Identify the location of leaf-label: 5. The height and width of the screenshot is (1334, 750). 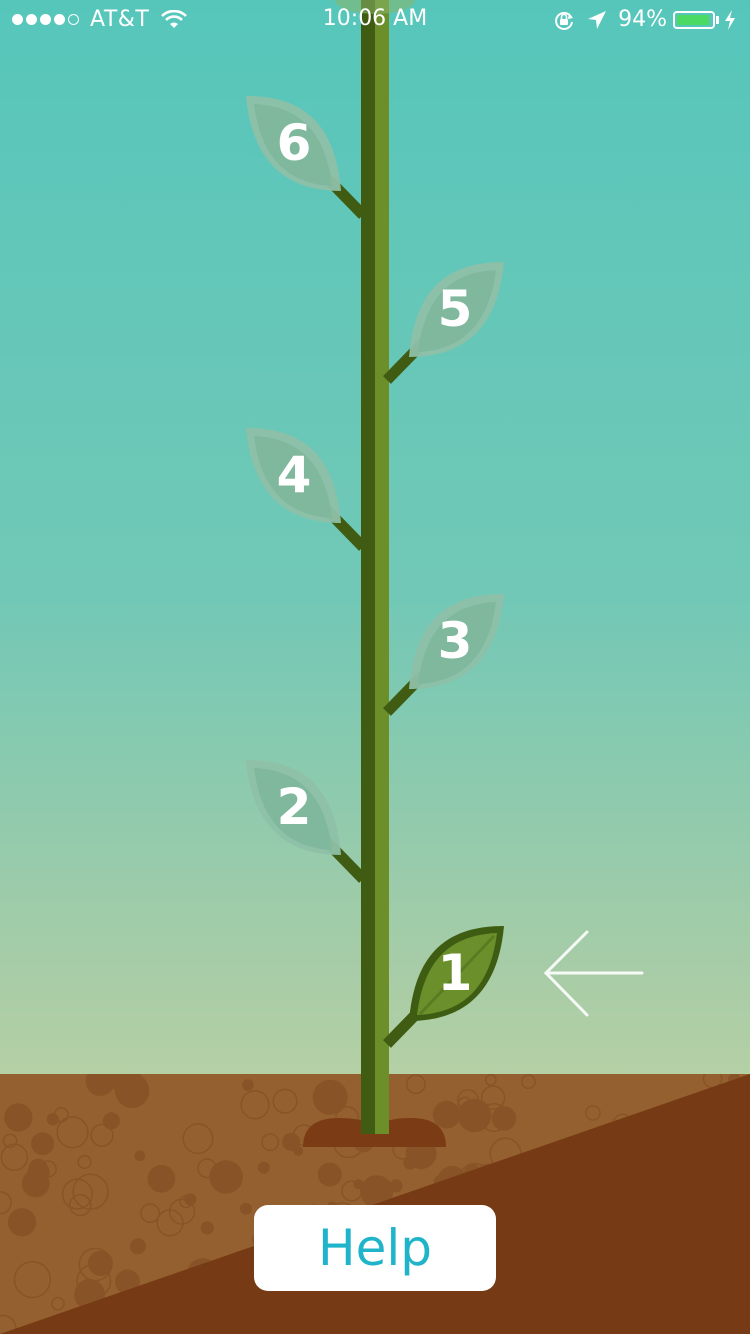
(455, 309).